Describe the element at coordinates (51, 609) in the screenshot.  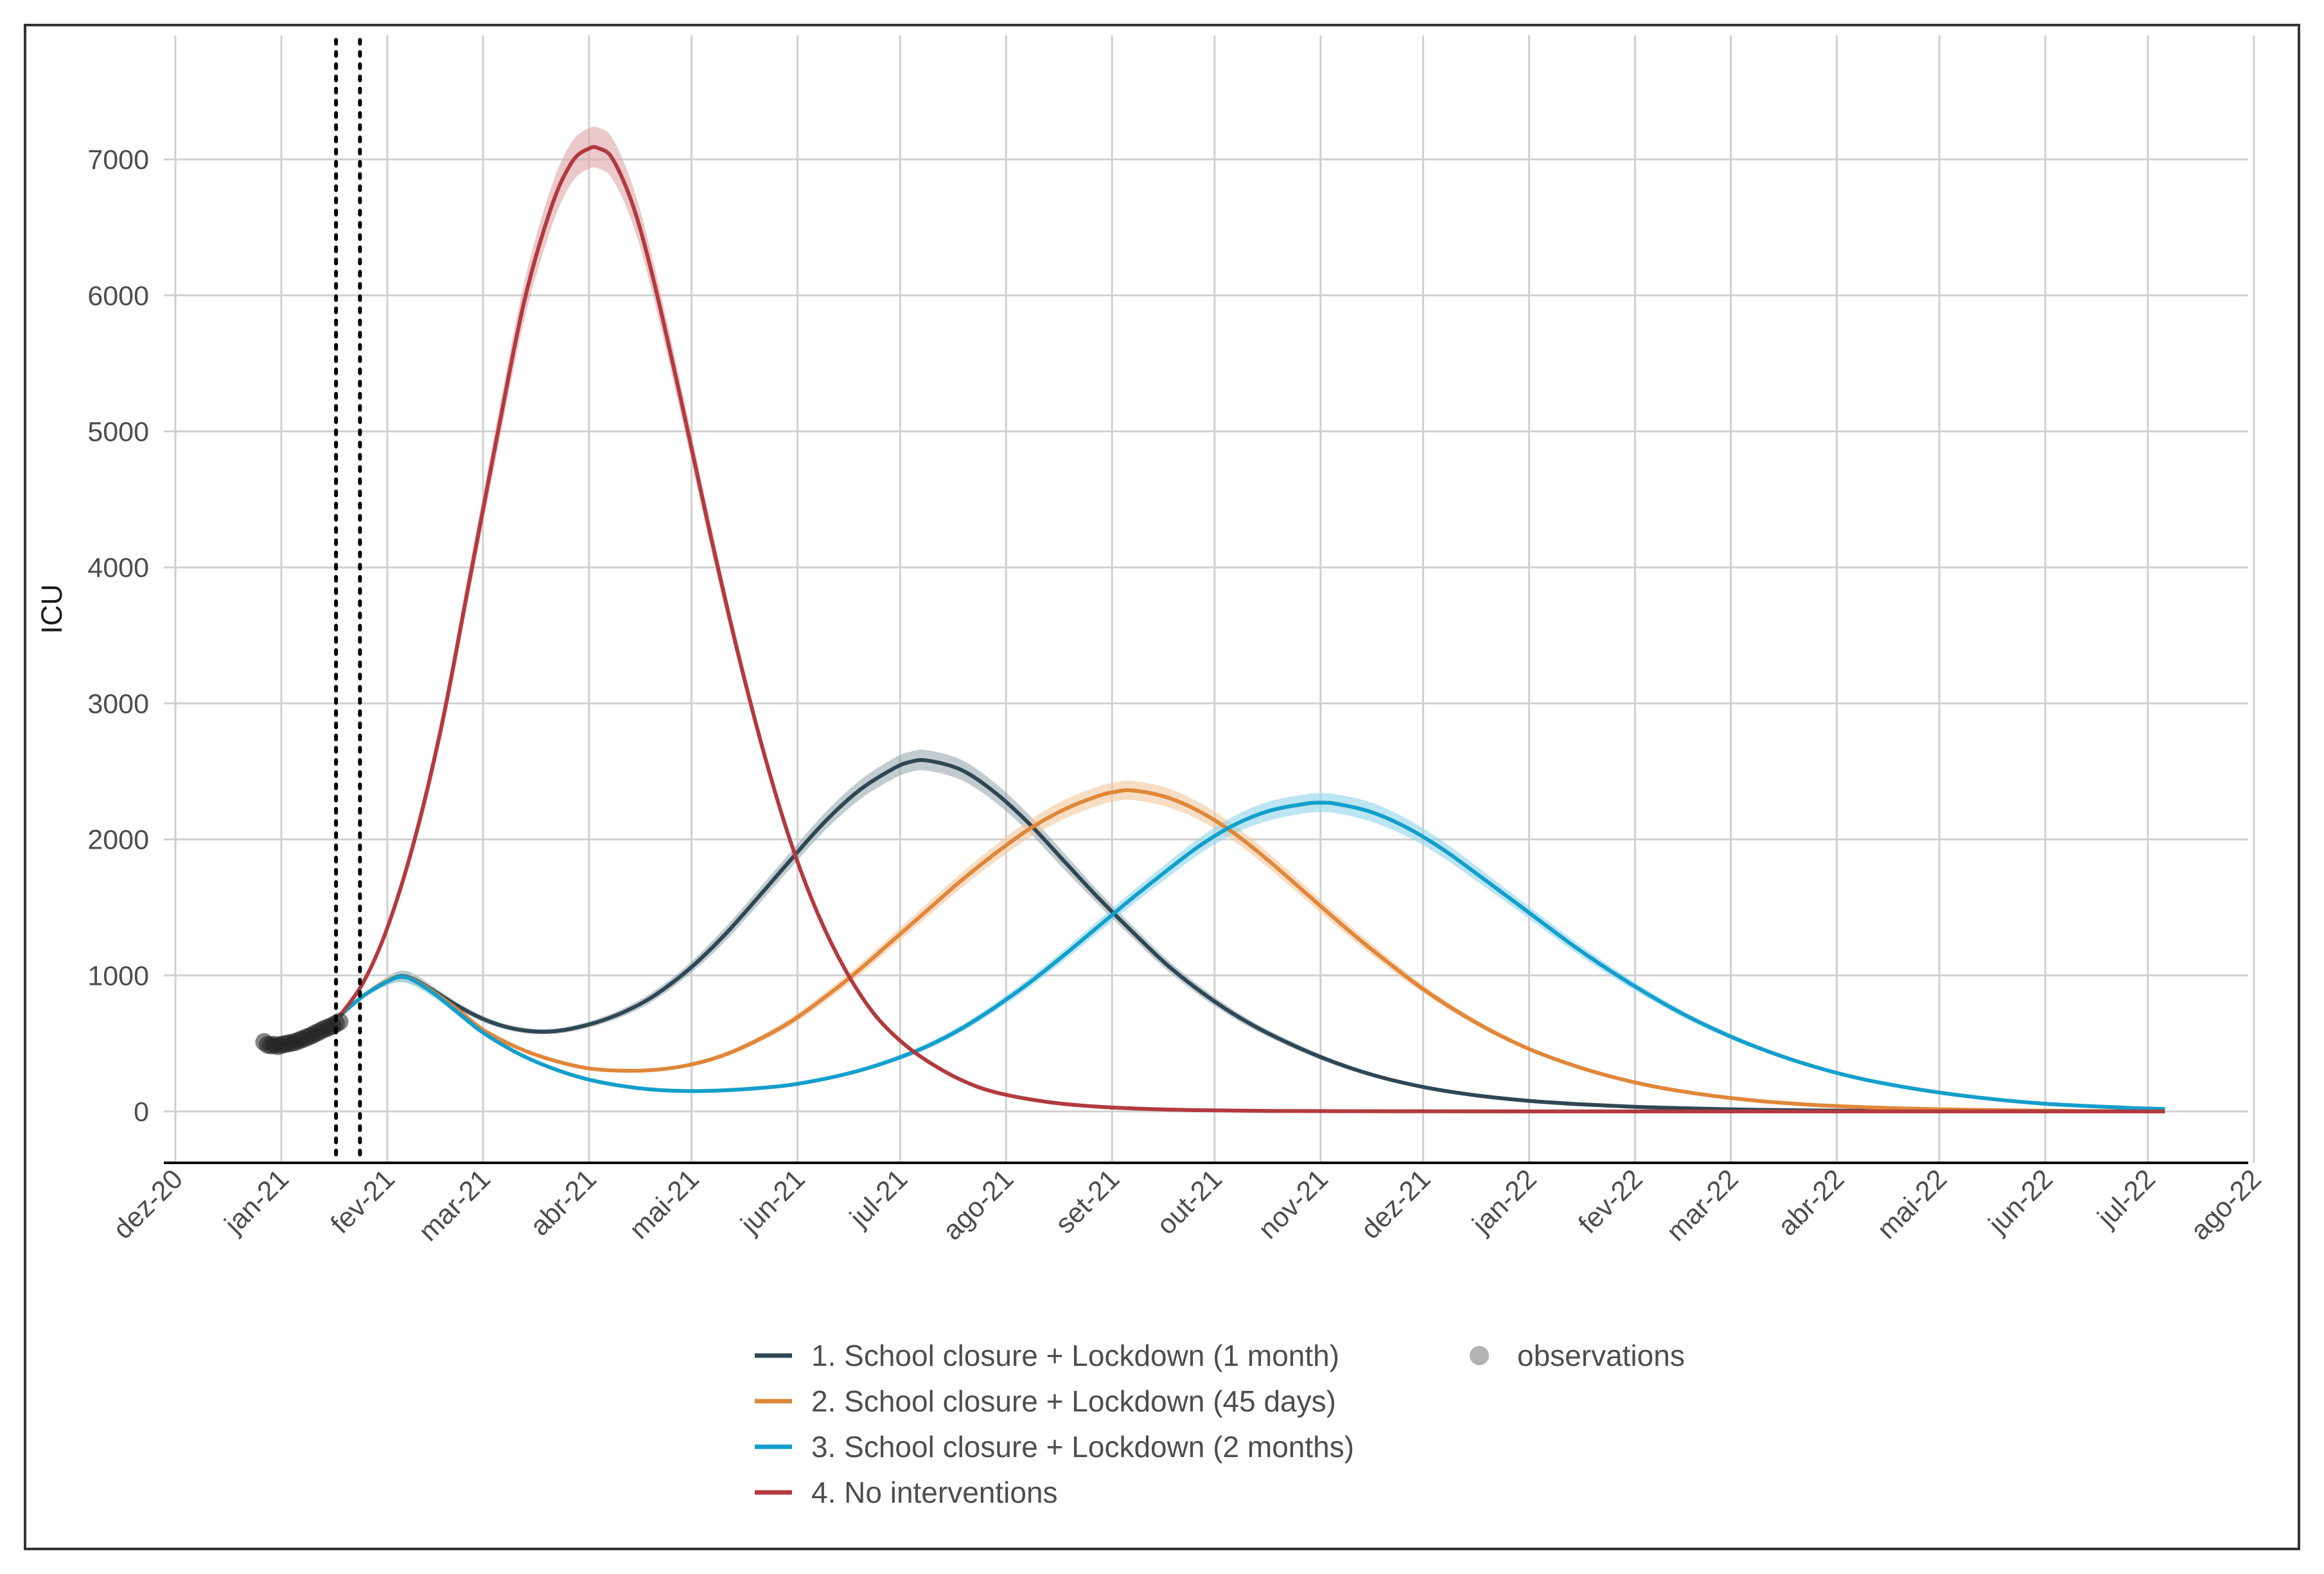
I see `y-axis-label: ICU` at that location.